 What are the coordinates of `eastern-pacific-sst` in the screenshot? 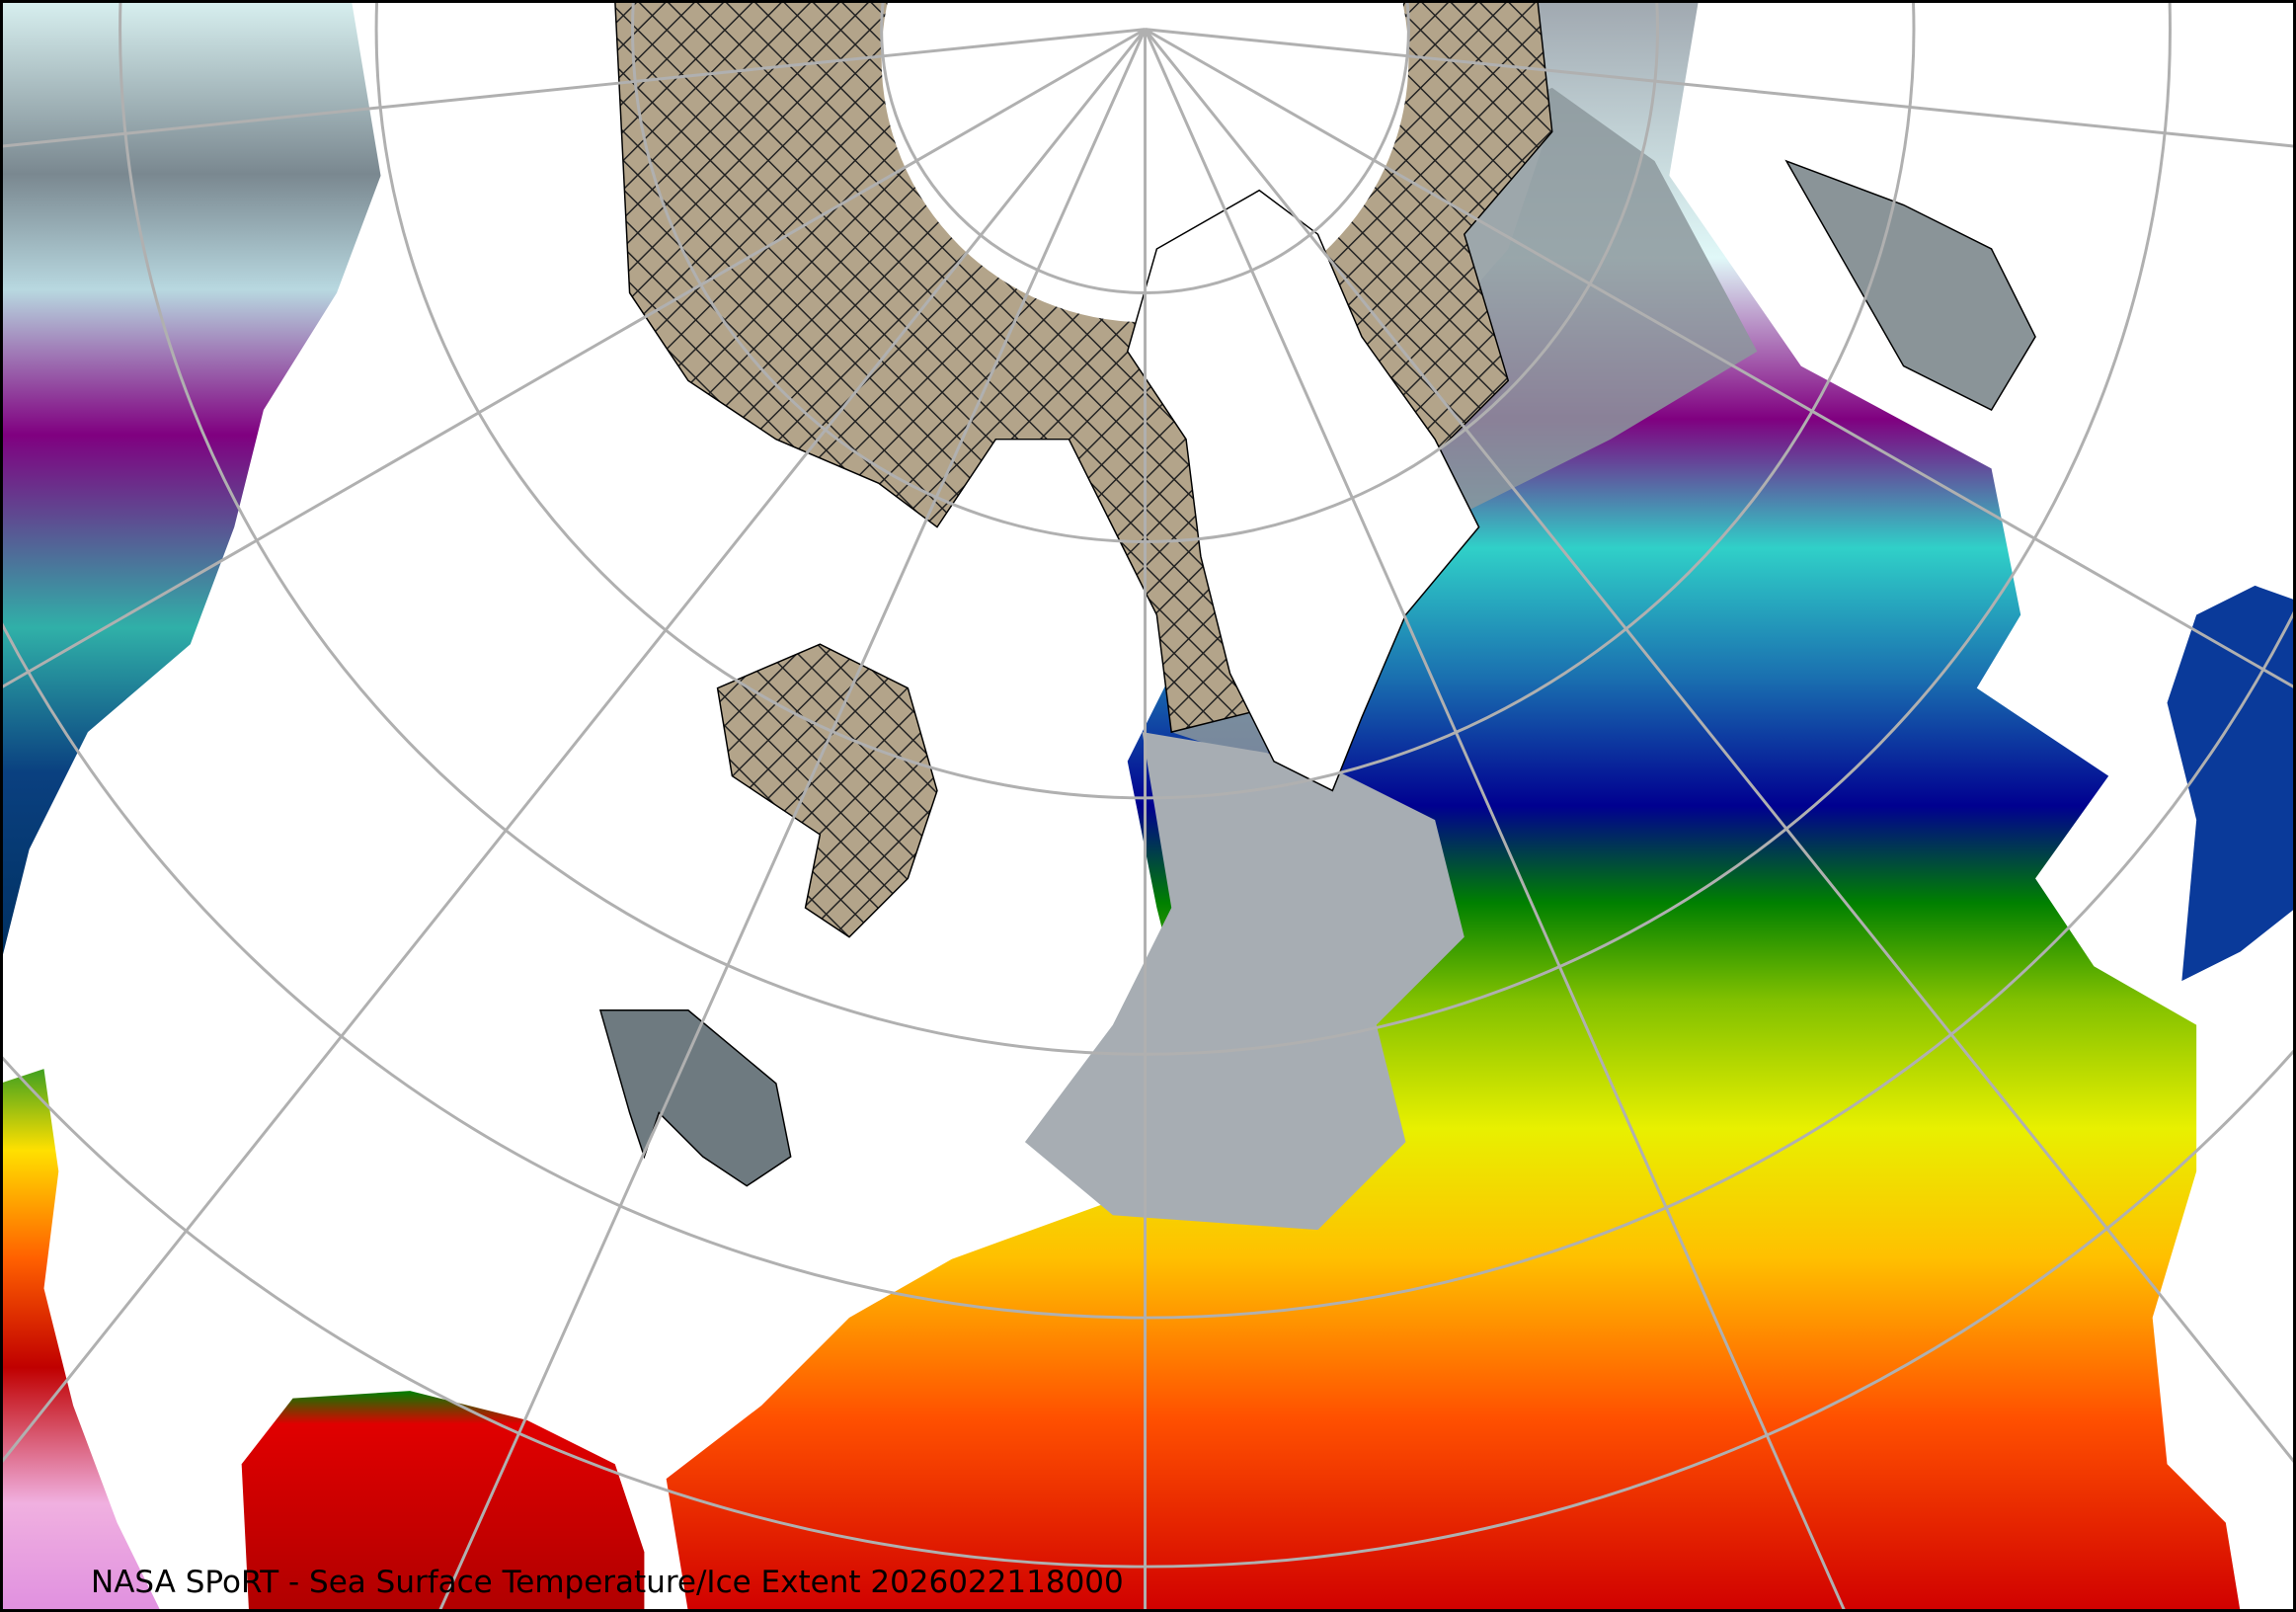 It's located at (81, 1340).